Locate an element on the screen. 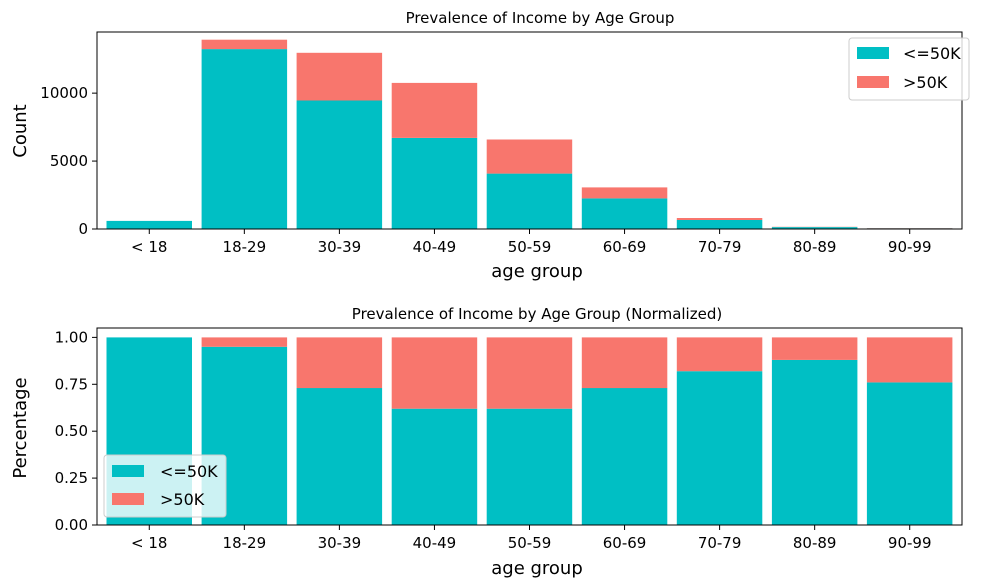 The width and height of the screenshot is (986, 587). y-tick-label: 10000 is located at coordinates (64, 93).